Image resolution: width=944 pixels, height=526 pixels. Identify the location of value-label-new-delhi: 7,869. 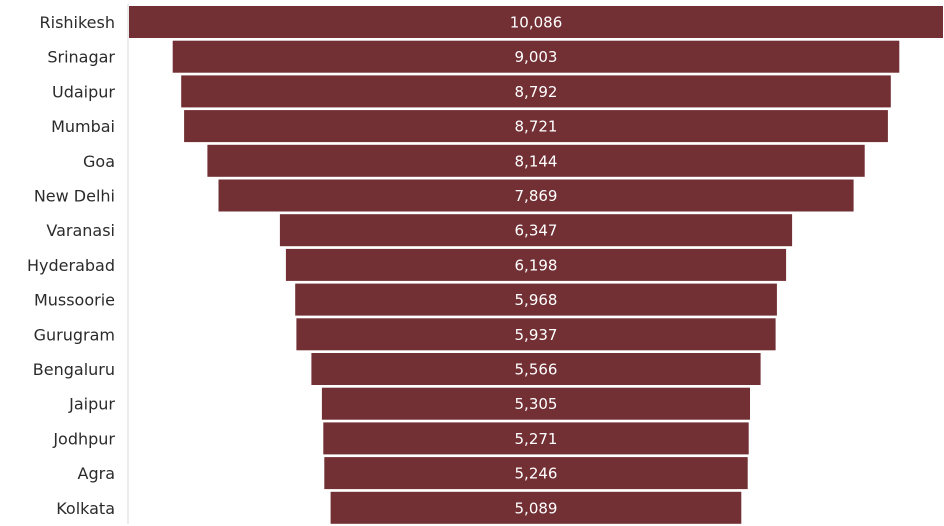
(536, 196).